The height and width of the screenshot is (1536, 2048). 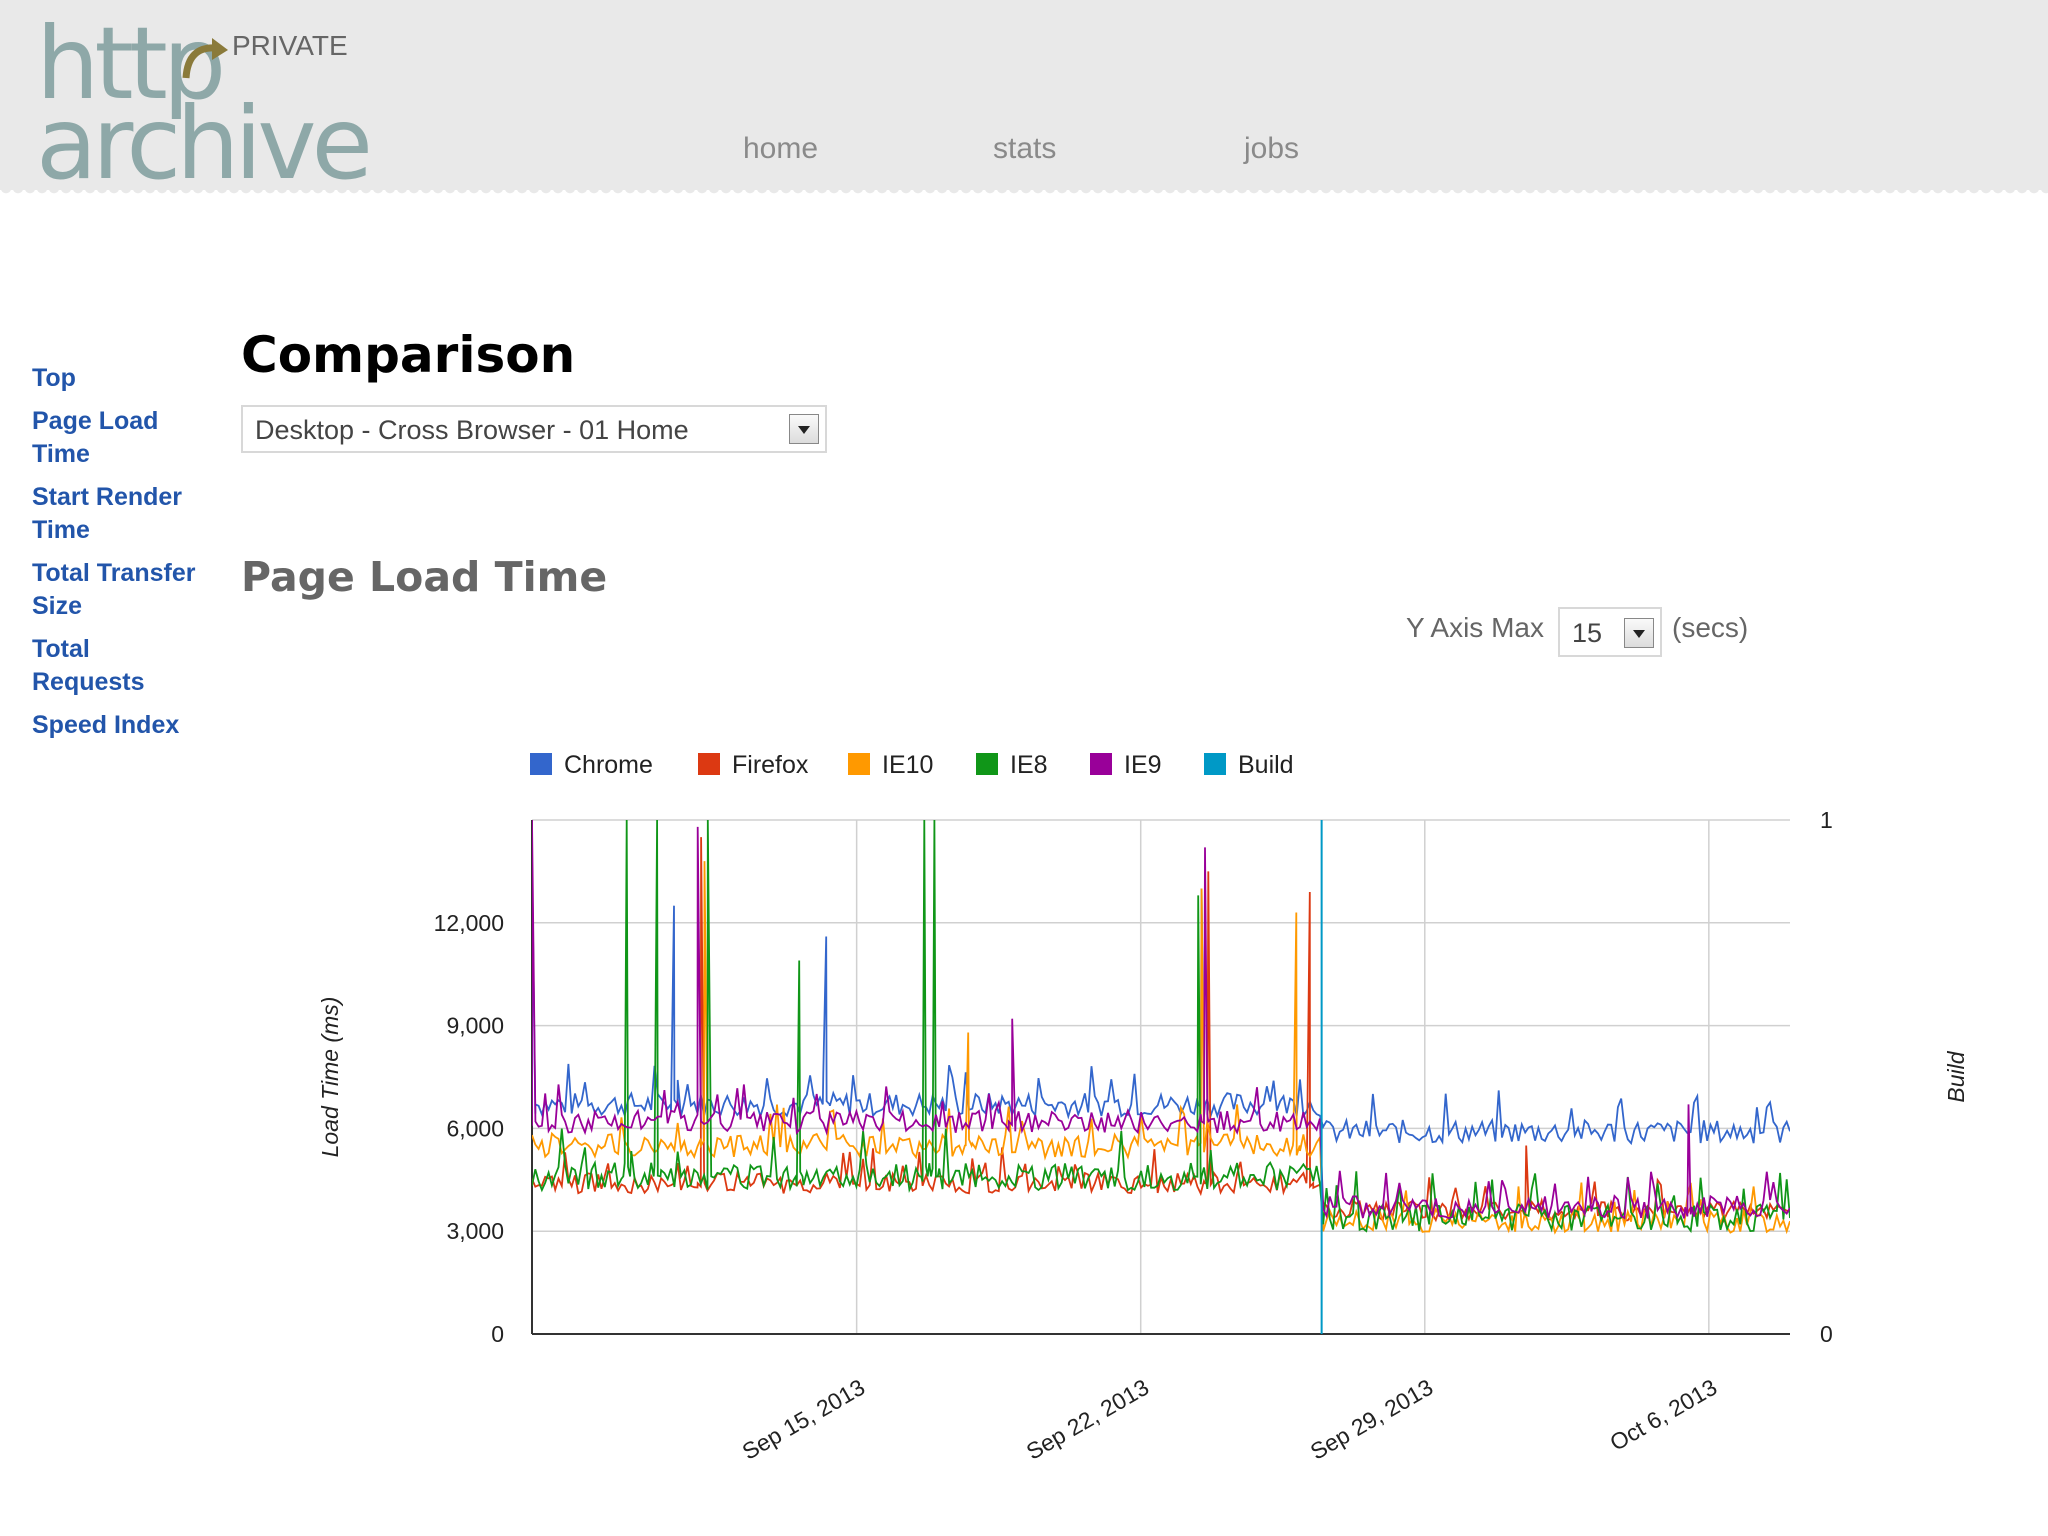 What do you see at coordinates (497, 1334) in the screenshot?
I see `y-tick-label: 0` at bounding box center [497, 1334].